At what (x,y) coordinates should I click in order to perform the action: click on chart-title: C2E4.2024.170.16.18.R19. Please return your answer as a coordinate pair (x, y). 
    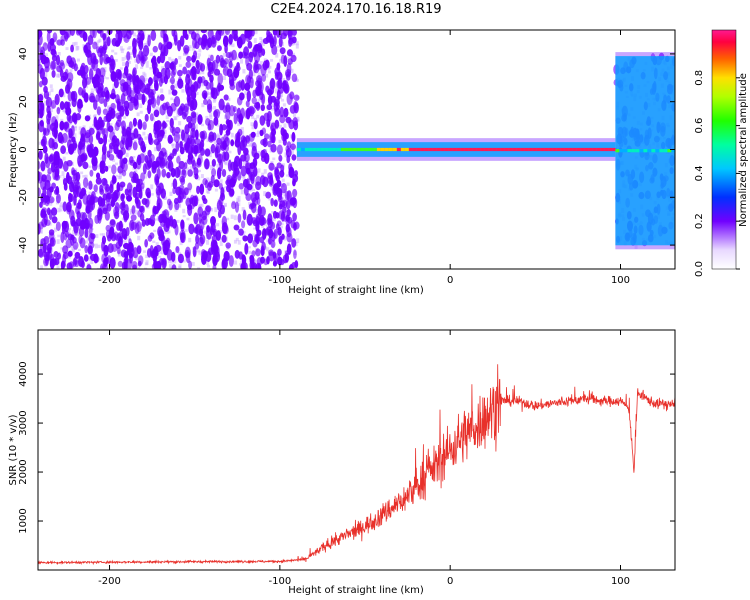
    Looking at the image, I should click on (355, 9).